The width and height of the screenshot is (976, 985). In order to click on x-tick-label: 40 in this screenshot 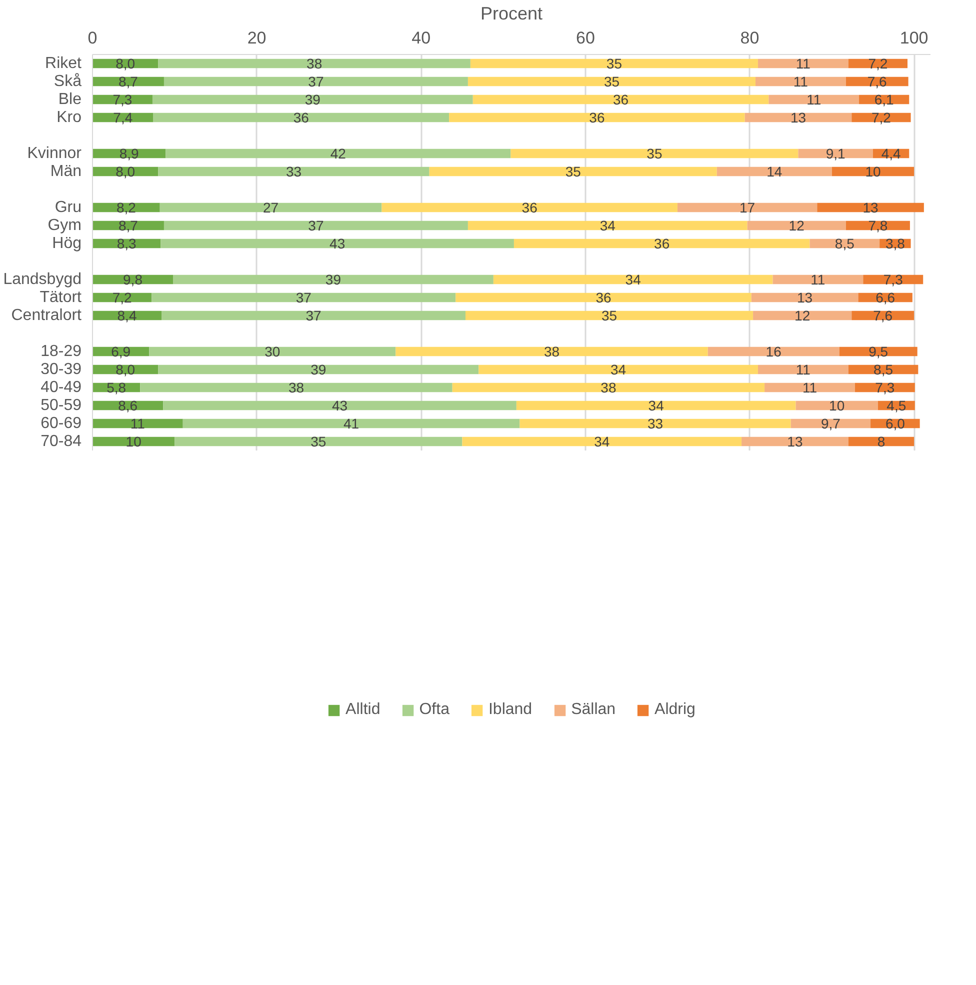, I will do `click(421, 38)`.